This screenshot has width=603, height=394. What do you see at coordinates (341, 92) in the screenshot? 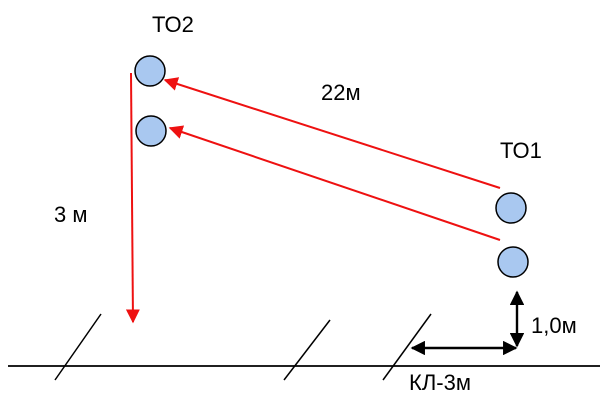
I see `span-length-label: 22м` at bounding box center [341, 92].